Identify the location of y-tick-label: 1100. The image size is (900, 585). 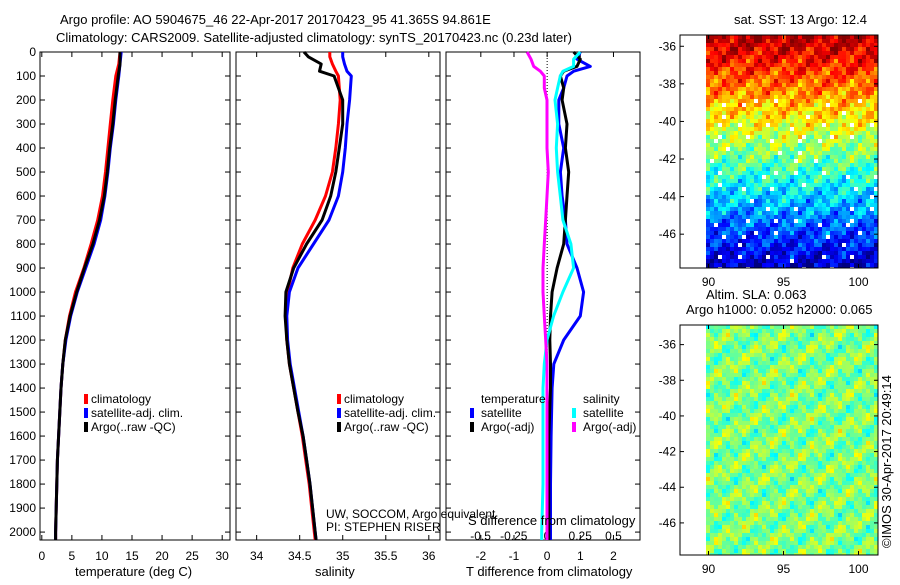
(23, 316).